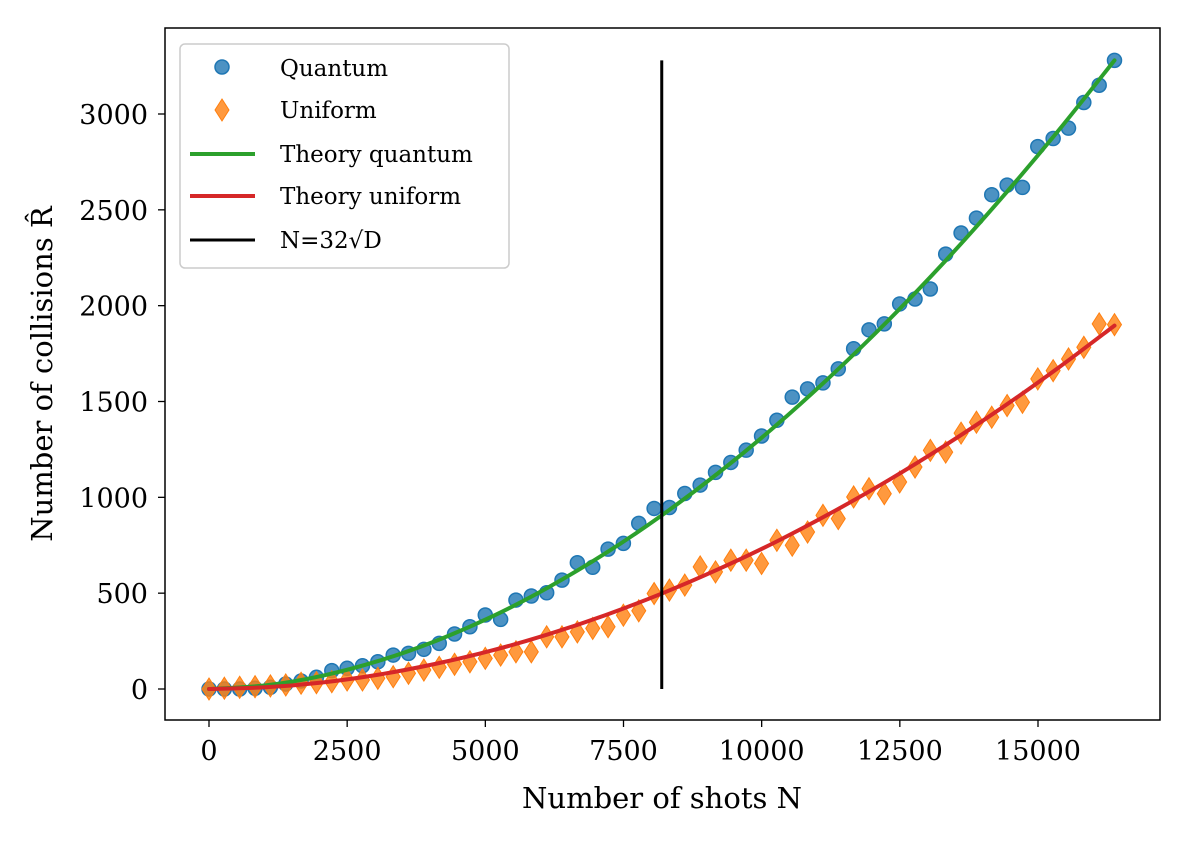 This screenshot has height=843, width=1194. Describe the element at coordinates (623, 751) in the screenshot. I see `x-tick-label: 7500` at that location.